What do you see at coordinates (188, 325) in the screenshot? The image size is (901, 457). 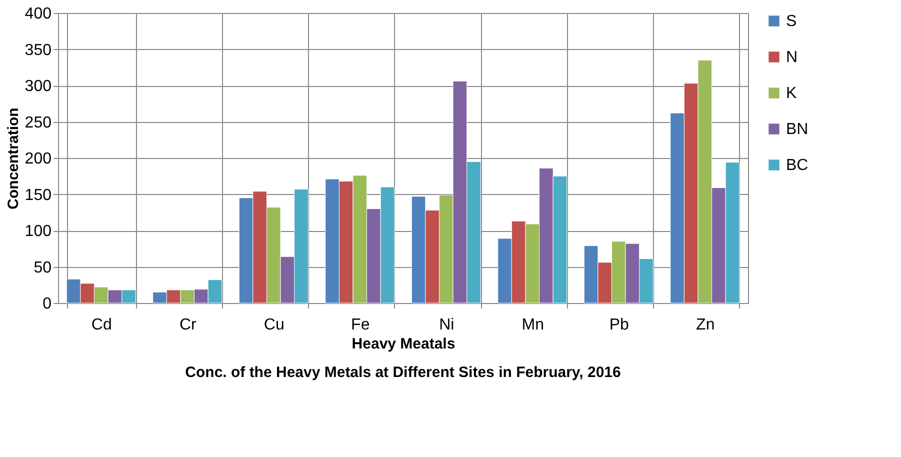 I see `x-tick-label: Cr` at bounding box center [188, 325].